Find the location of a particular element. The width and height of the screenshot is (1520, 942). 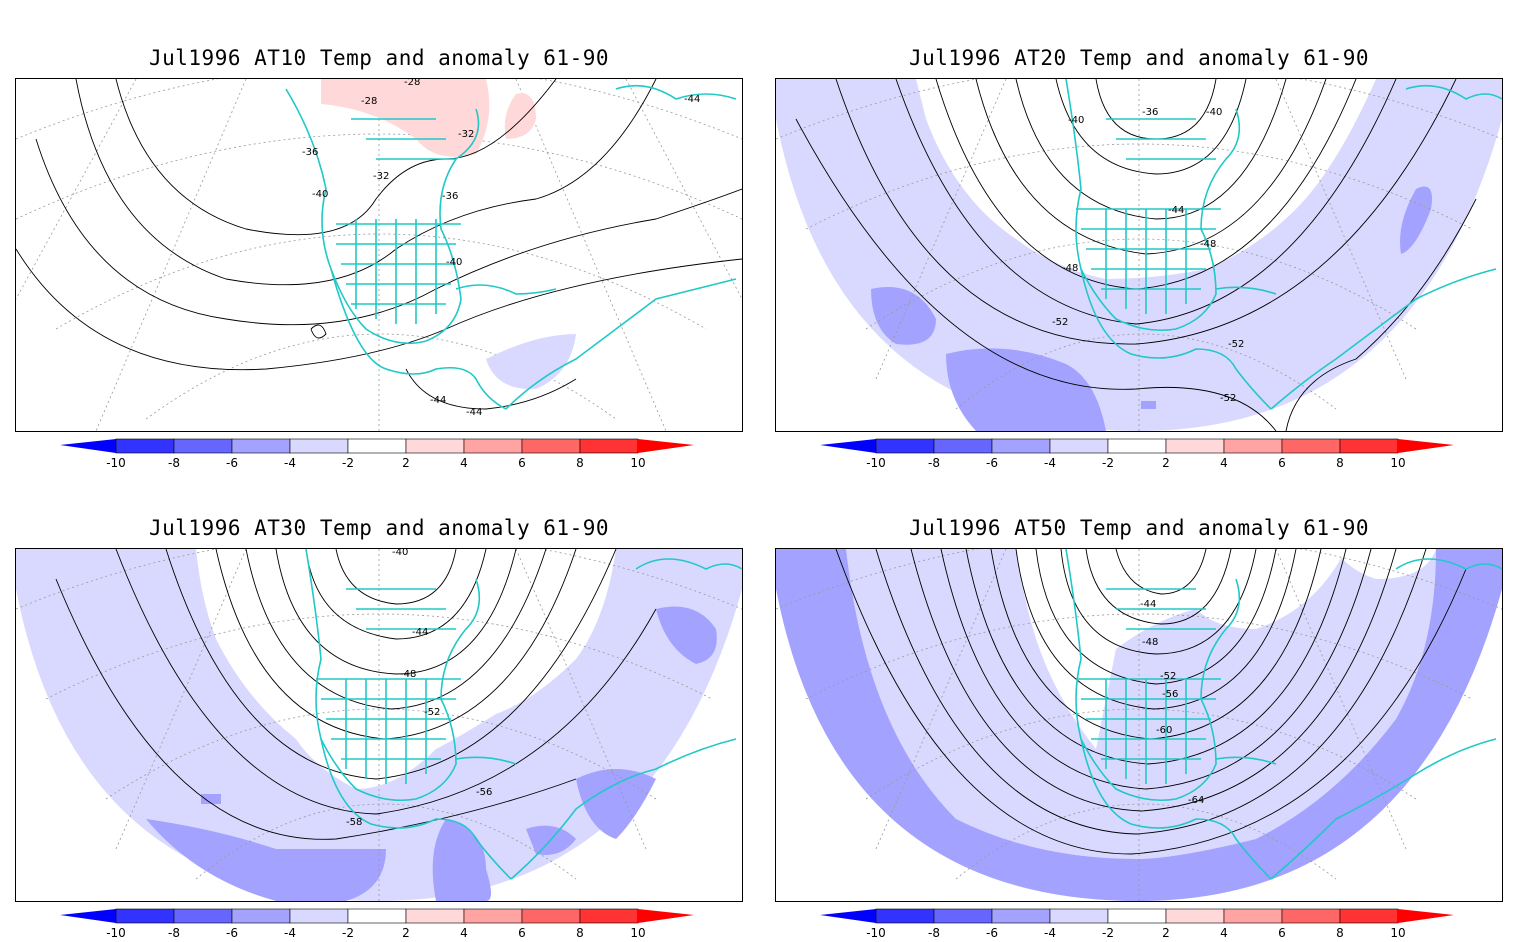

panel-2-title: Jul1996 AT20 Temp and anomaly 61-90 is located at coordinates (1138, 58).